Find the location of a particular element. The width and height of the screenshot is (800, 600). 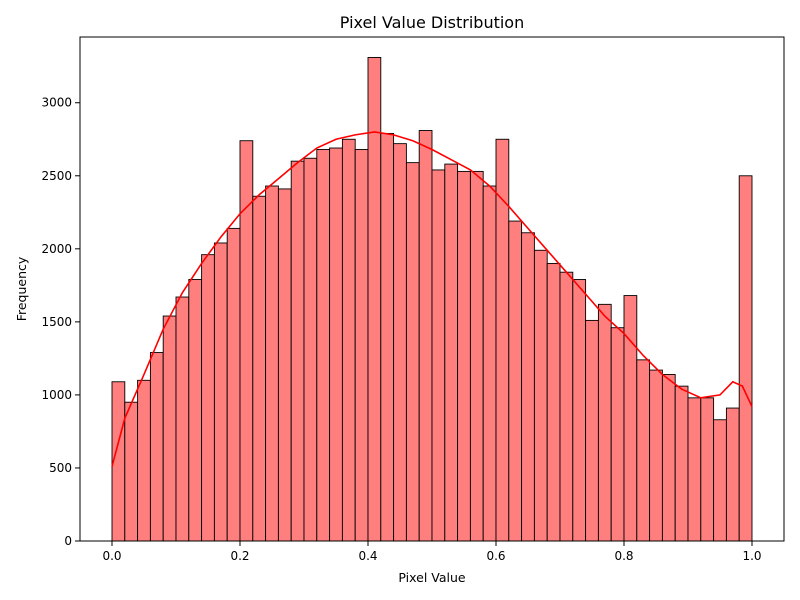

y-tick-label: 2500 is located at coordinates (56, 176).